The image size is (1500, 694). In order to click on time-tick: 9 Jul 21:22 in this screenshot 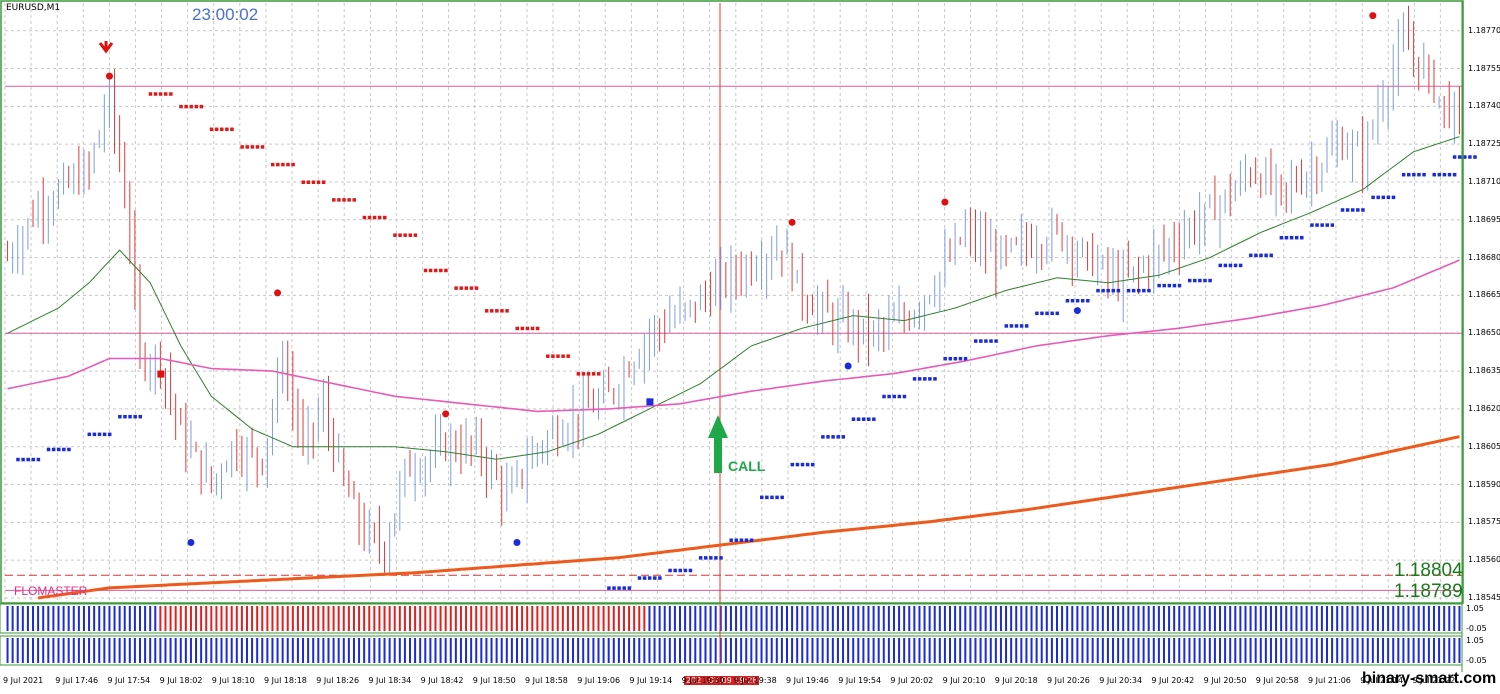, I will do `click(1434, 680)`.